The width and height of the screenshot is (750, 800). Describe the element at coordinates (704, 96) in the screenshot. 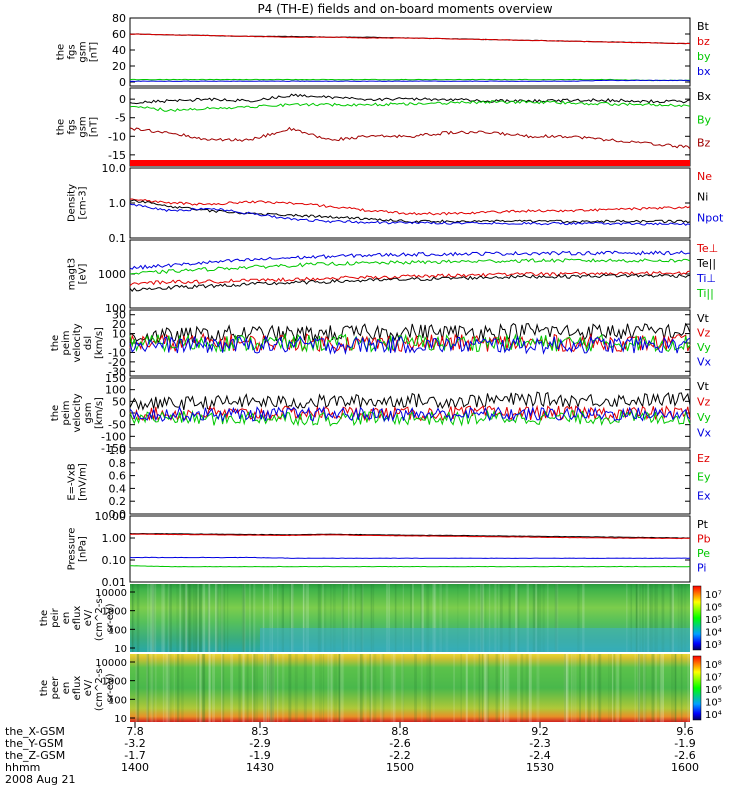

I see `legend-Bx: Bx` at that location.